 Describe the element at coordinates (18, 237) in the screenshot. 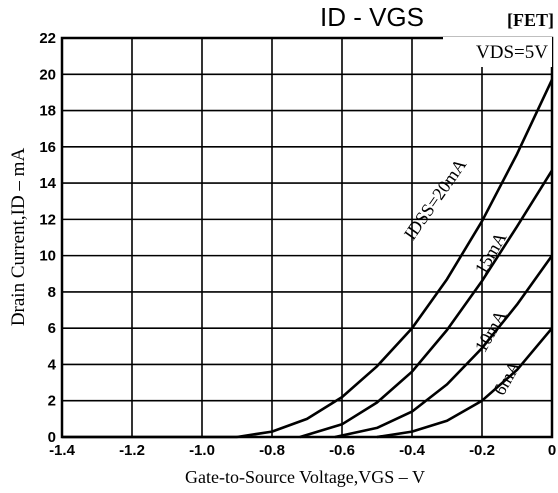

I see `y-axis-label: Drain Current,ID – mA` at that location.